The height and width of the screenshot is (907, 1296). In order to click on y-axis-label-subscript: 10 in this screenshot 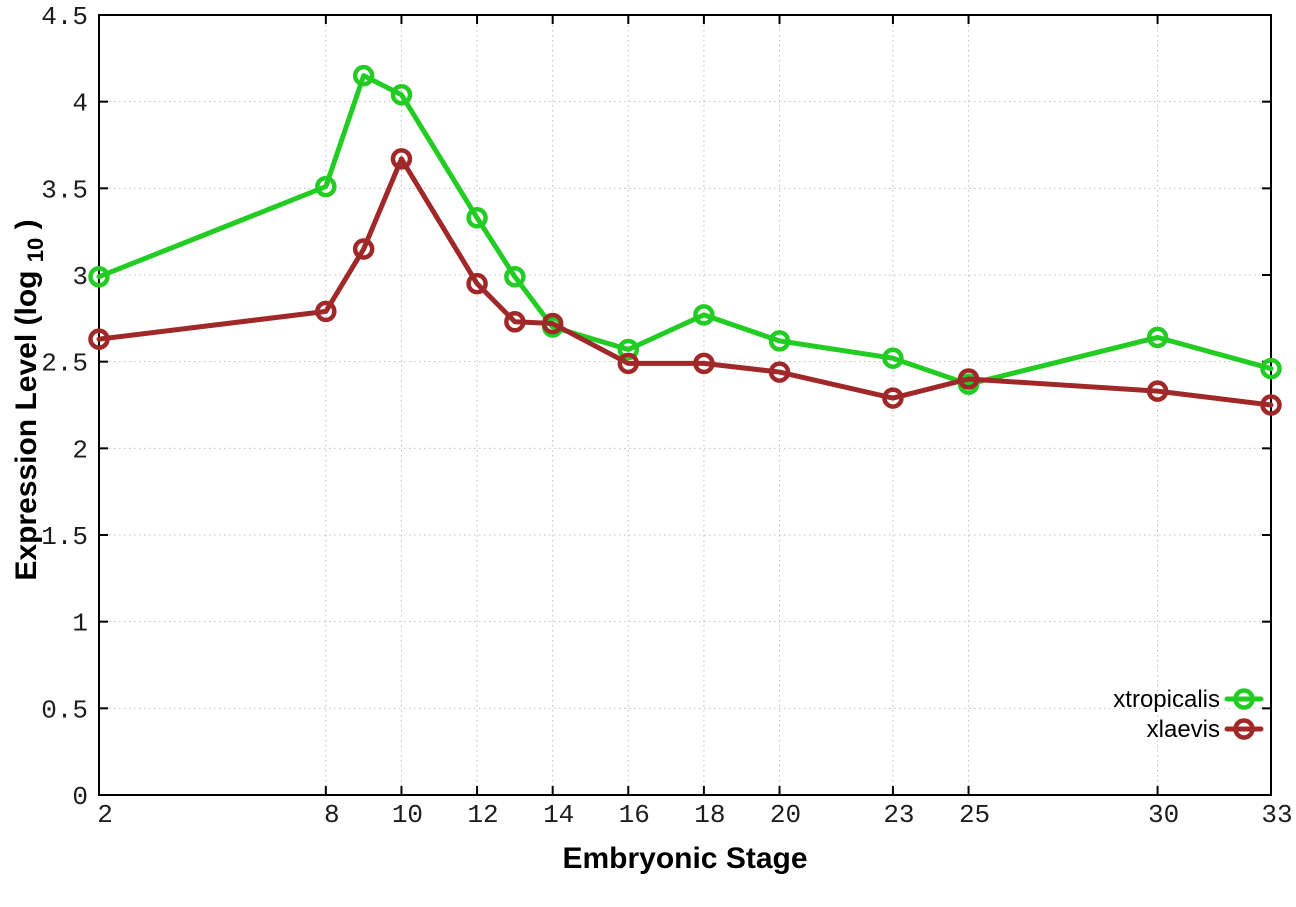, I will do `click(35, 250)`.